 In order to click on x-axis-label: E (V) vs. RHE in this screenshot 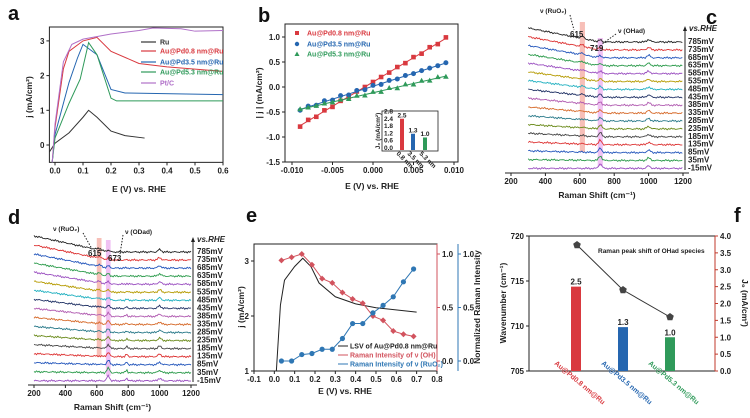, I will do `click(372, 186)`.